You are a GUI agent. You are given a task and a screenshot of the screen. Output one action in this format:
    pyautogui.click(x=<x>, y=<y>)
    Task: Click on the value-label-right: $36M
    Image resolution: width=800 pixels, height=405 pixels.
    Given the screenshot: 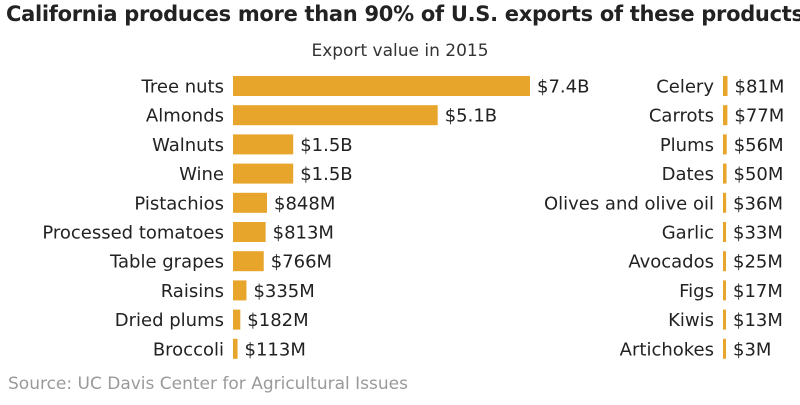 What is the action you would take?
    pyautogui.click(x=758, y=203)
    